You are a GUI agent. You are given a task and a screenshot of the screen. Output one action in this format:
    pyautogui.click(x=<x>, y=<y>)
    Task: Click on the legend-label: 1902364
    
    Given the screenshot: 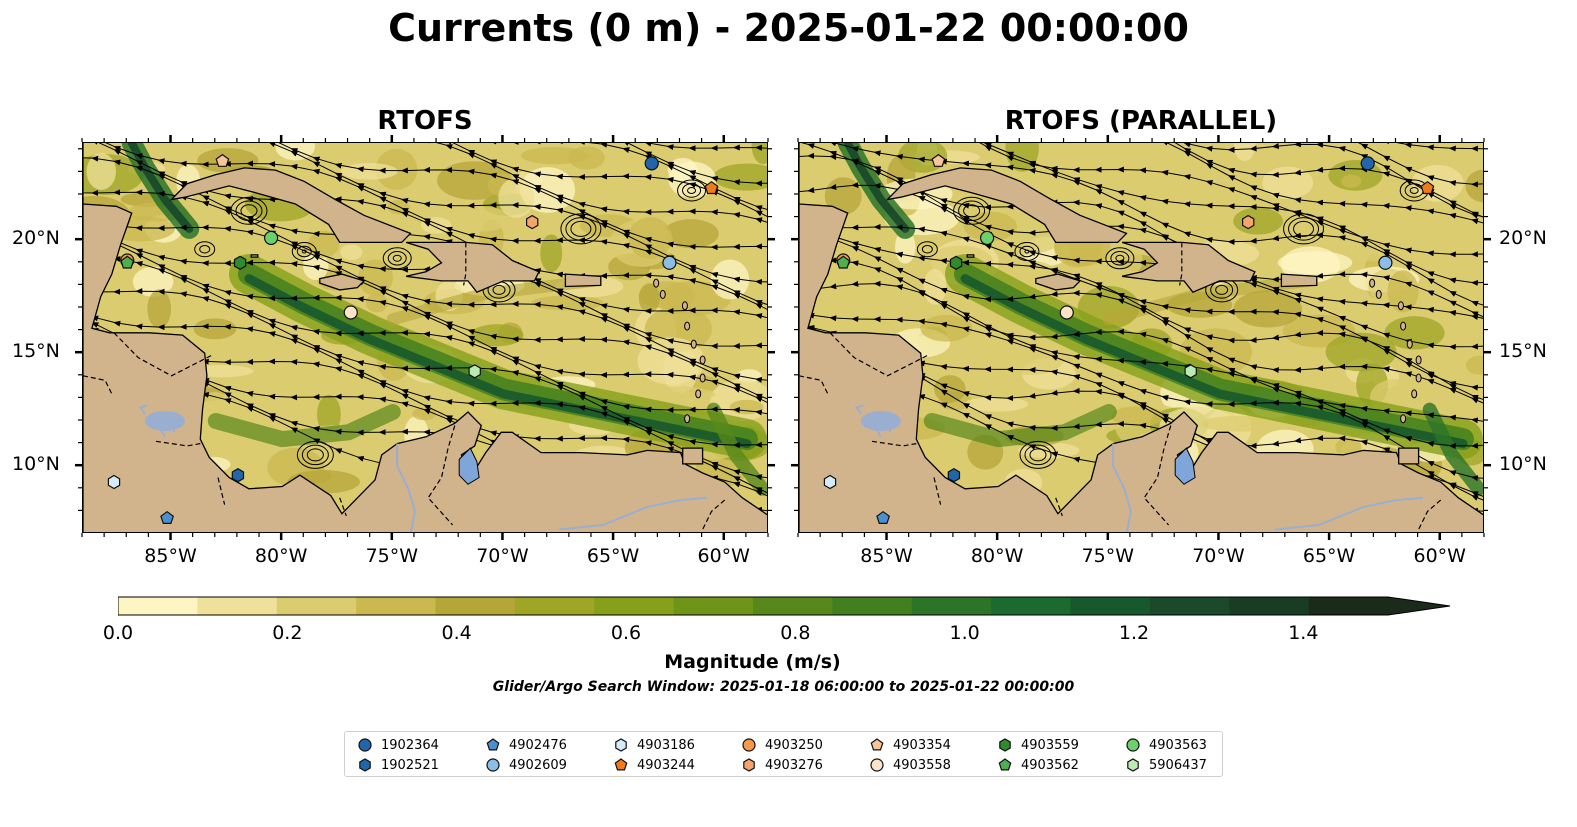 What is the action you would take?
    pyautogui.click(x=410, y=745)
    